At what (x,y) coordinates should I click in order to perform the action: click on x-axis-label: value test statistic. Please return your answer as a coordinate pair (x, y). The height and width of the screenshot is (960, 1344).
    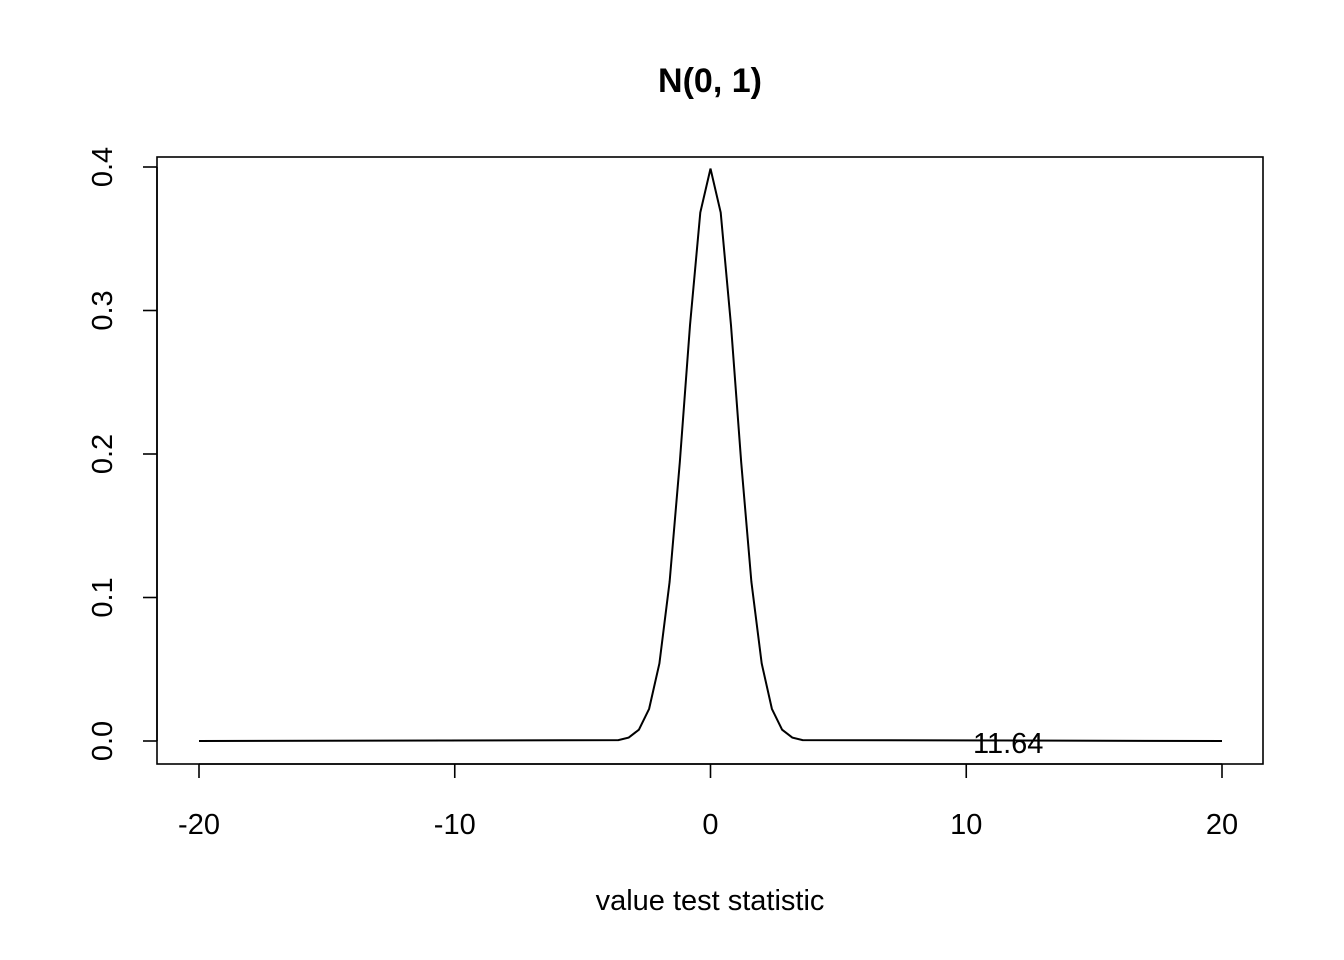
    Looking at the image, I should click on (710, 901).